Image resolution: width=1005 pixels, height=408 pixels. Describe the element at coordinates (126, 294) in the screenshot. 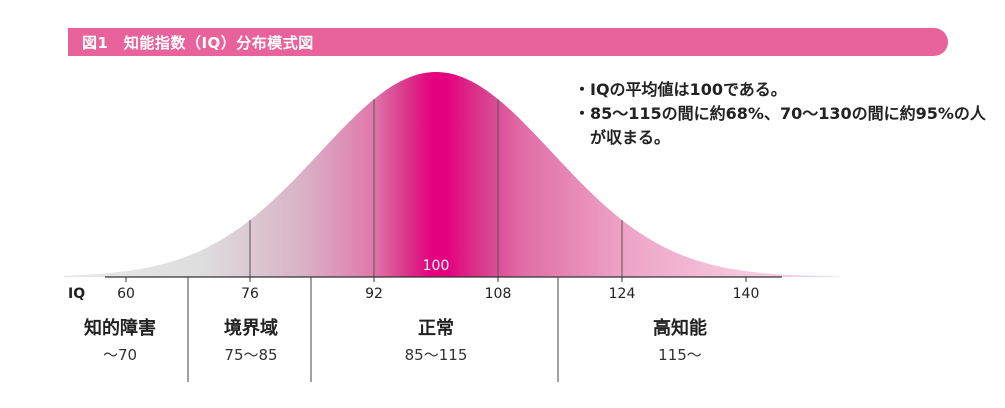

I see `tick-label-60: 60` at that location.